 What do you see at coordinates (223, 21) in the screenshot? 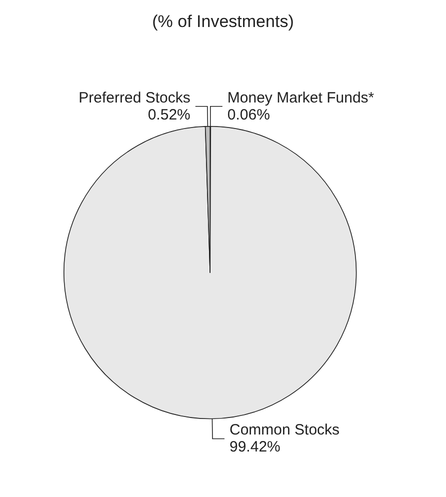
I see `chart-title: (% of Investments)` at bounding box center [223, 21].